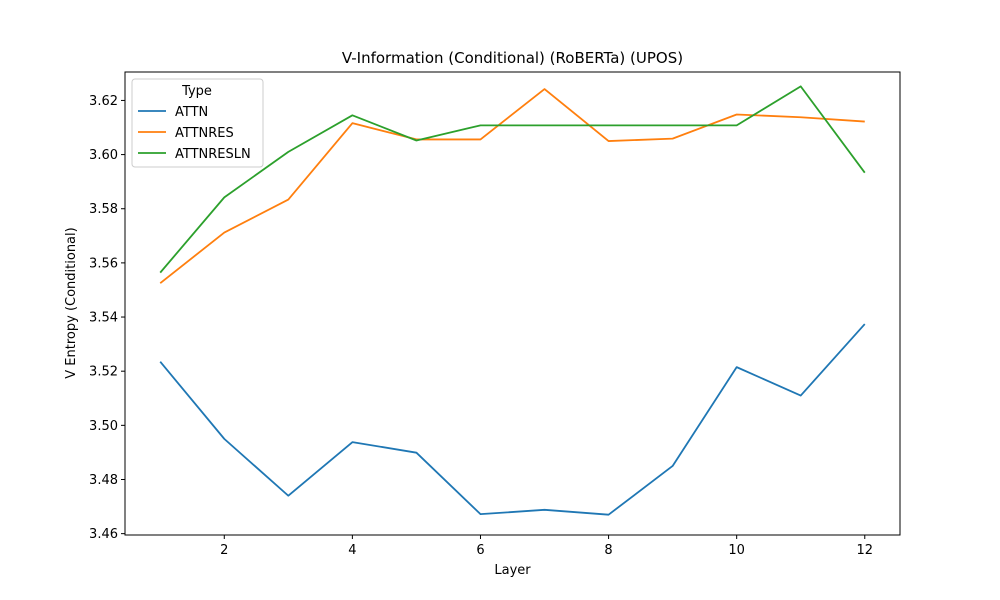 The image size is (1000, 600). I want to click on x-tick-label: 2, so click(224, 550).